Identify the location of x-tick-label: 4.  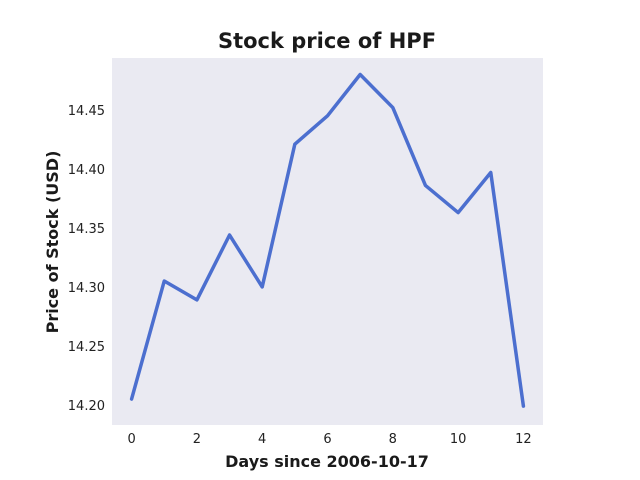
(262, 439).